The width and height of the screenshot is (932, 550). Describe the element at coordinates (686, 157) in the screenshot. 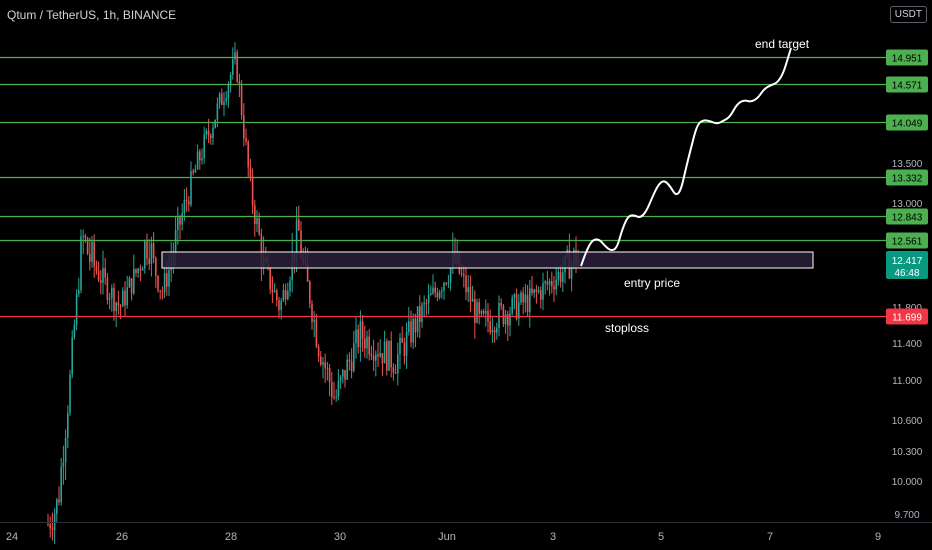

I see `projection-path` at that location.